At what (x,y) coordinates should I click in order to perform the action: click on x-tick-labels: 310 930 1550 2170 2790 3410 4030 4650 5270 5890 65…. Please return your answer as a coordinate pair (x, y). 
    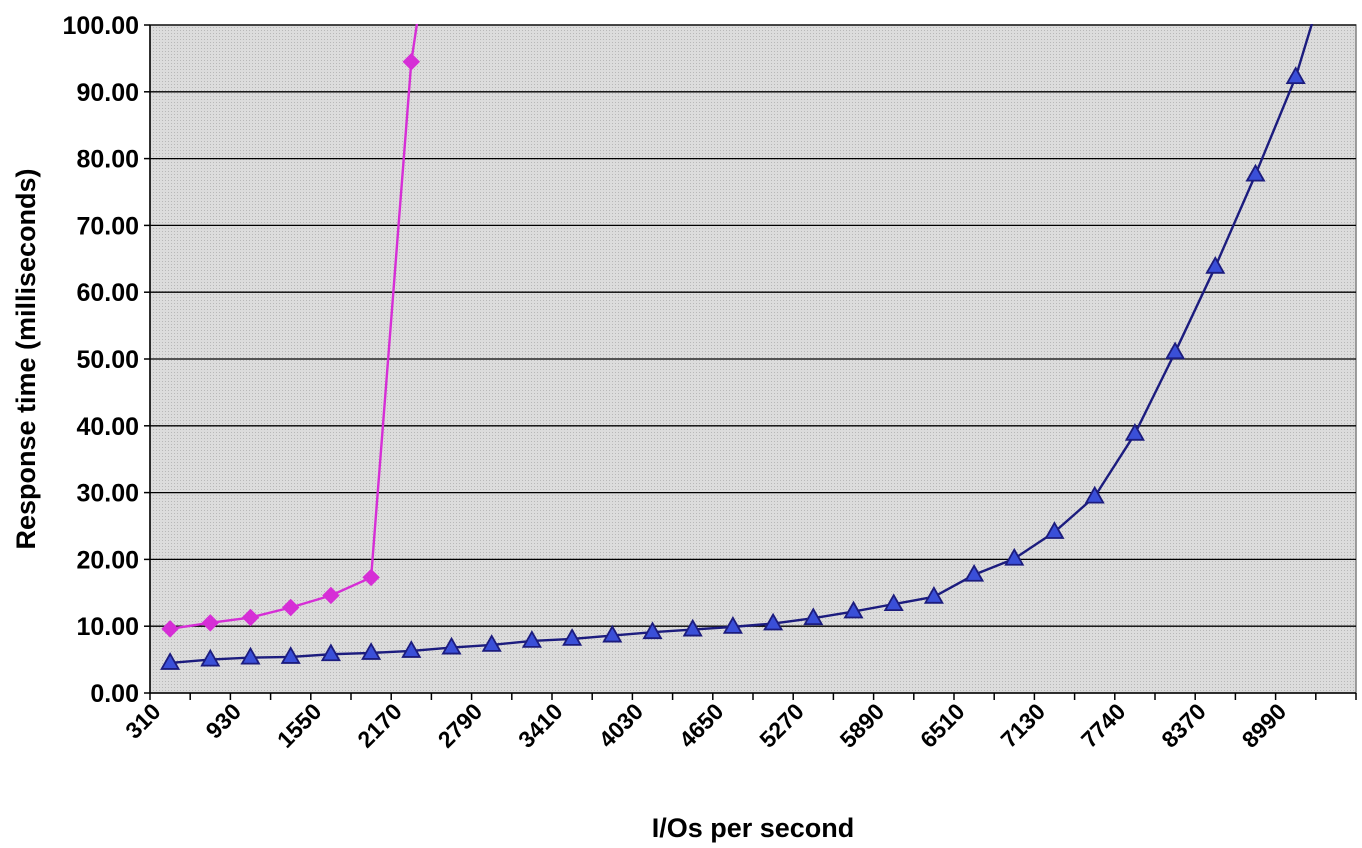
    Looking at the image, I should click on (705, 725).